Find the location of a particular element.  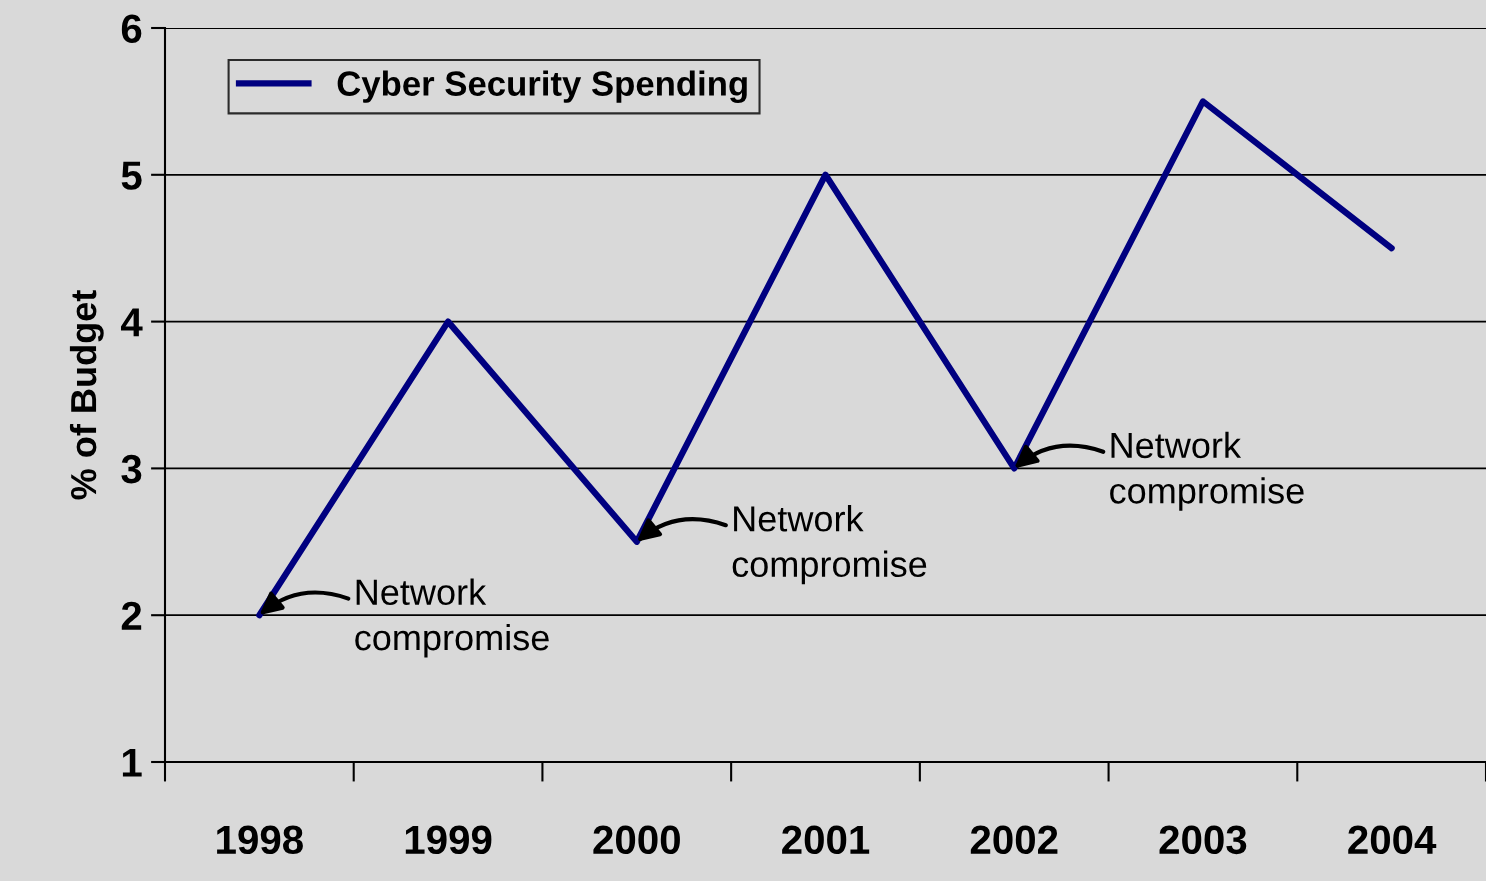

x-tick-label: 2000 is located at coordinates (636, 840).